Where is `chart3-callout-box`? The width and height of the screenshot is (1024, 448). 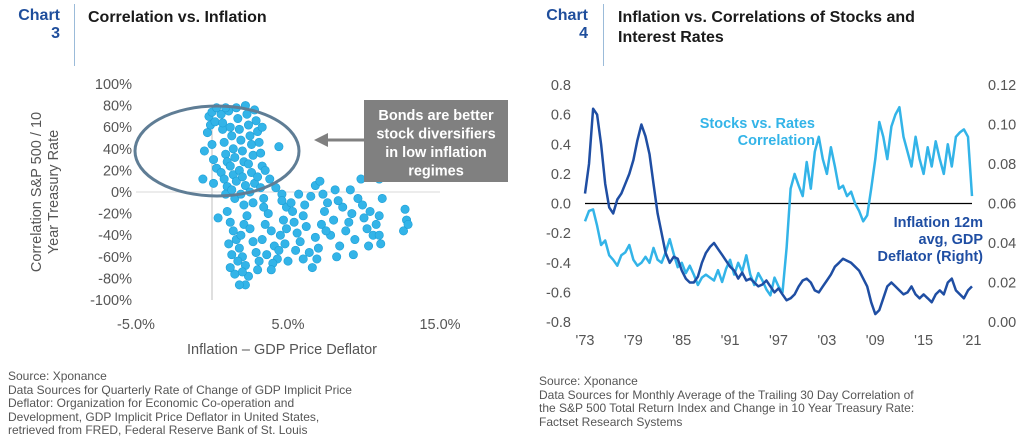
chart3-callout-box is located at coordinates (436, 141).